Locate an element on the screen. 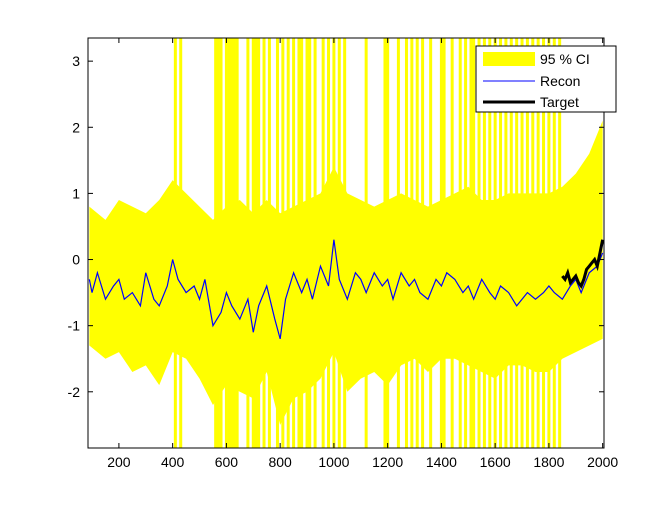 The image size is (672, 509). x-tick-label: 1600 is located at coordinates (495, 462).